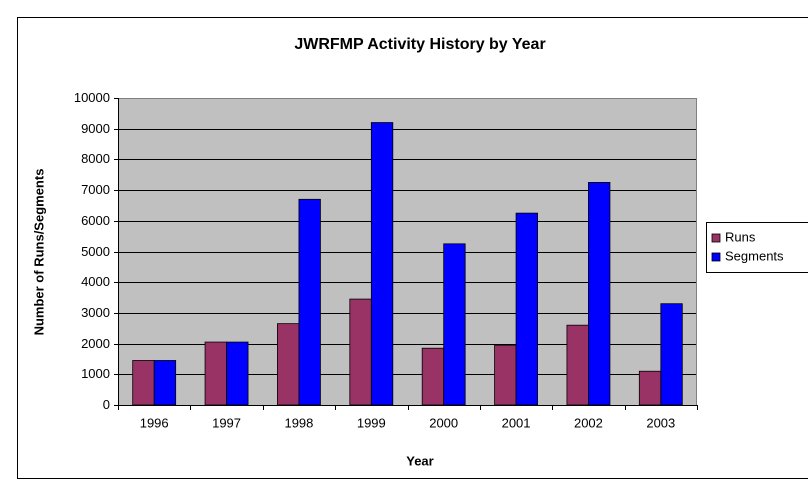 The image size is (808, 485). Describe the element at coordinates (516, 422) in the screenshot. I see `x-tick-label: 2001` at that location.